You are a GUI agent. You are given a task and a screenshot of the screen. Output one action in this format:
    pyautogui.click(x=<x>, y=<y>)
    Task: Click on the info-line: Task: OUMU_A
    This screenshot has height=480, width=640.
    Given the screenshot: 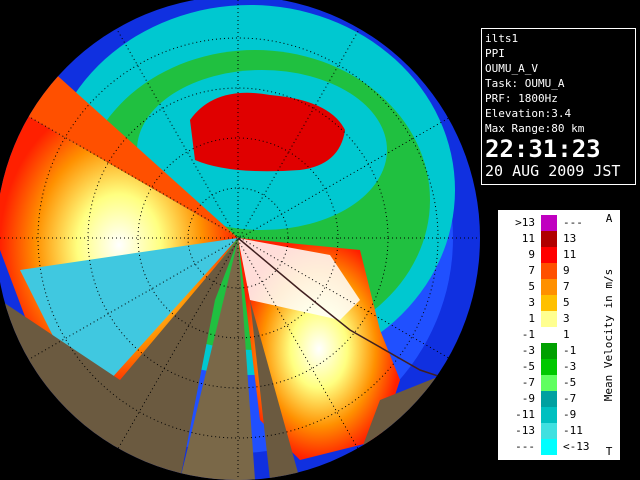 What is the action you would take?
    pyautogui.click(x=525, y=83)
    